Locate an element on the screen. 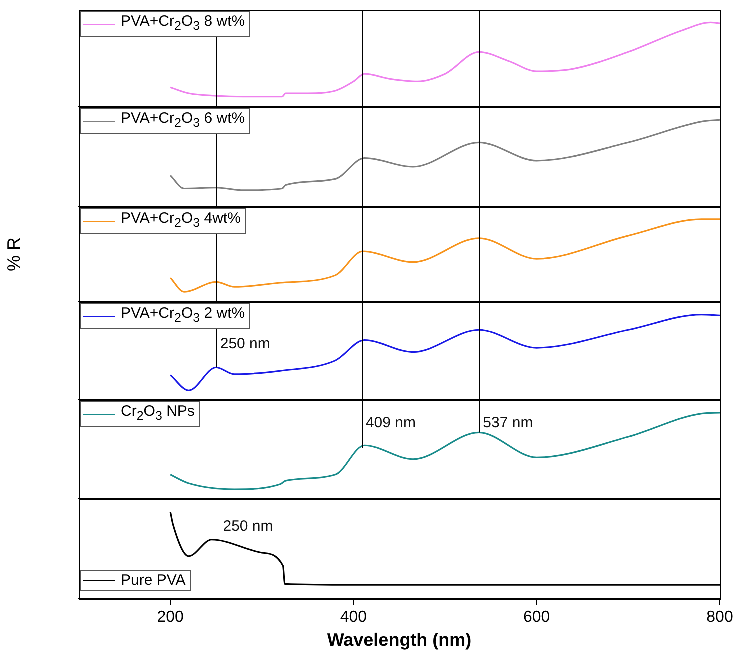 This screenshot has width=740, height=656. annotation: 537 nm is located at coordinates (508, 423).